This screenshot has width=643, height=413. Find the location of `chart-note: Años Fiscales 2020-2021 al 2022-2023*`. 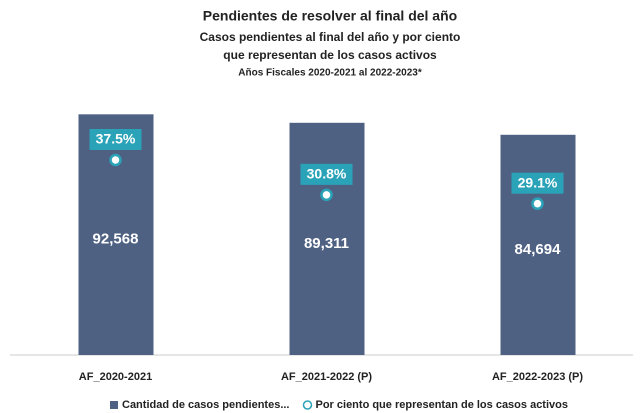

chart-note: Años Fiscales 2020-2021 al 2022-2023* is located at coordinates (330, 73).